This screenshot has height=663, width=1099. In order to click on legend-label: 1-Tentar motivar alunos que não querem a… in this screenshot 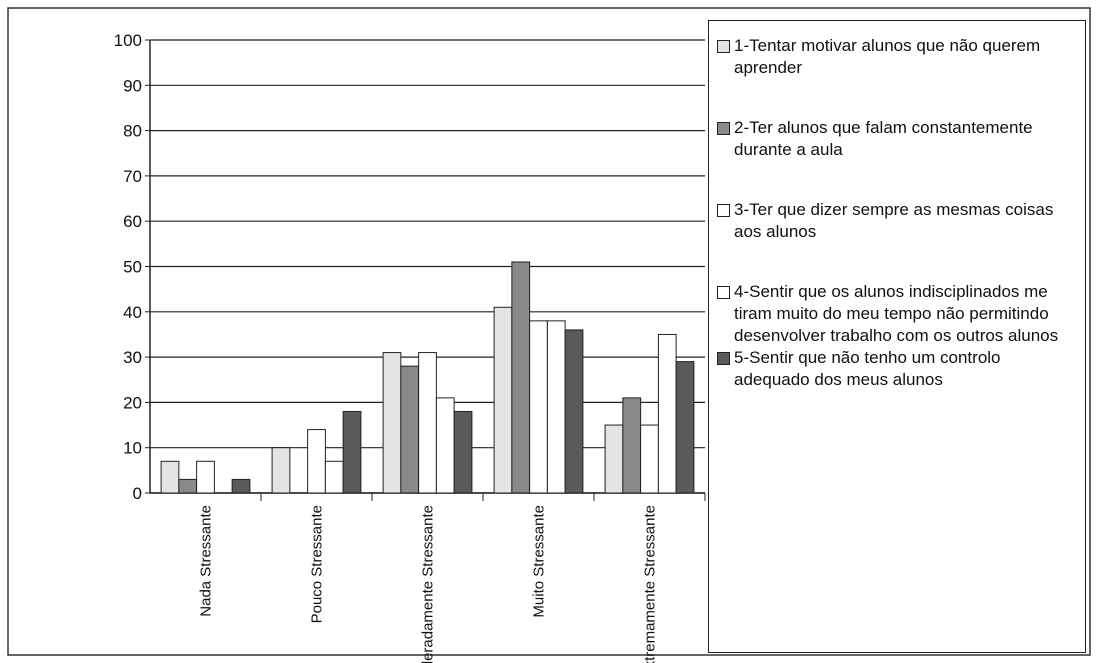, I will do `click(887, 56)`.